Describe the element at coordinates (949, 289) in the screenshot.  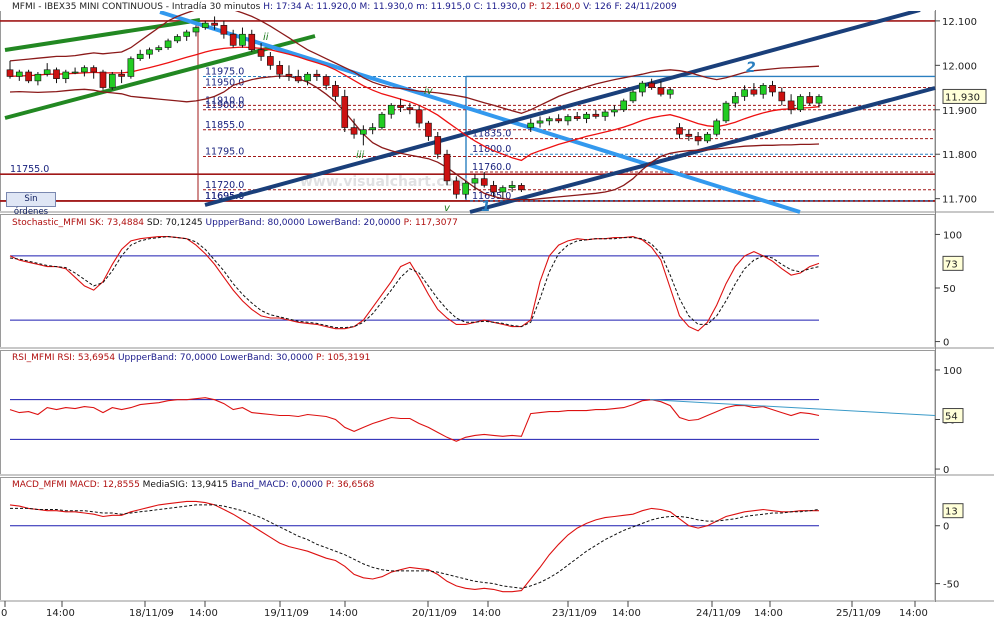
I see `indicator-tick-label: 50` at that location.